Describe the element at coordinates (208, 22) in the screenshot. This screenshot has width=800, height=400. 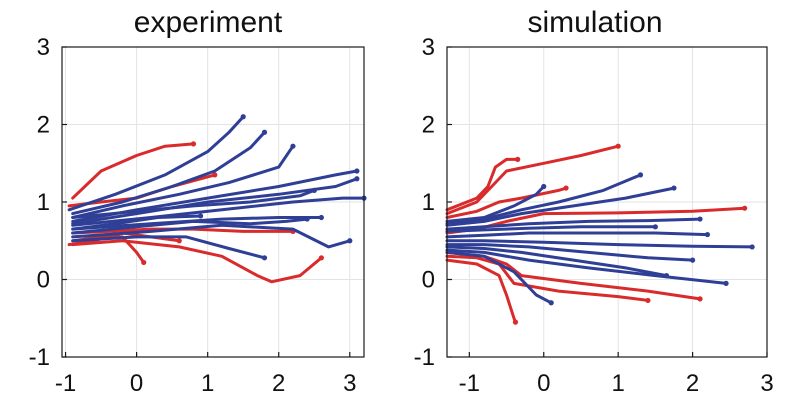
I see `panel-title-experiment: experiment` at that location.